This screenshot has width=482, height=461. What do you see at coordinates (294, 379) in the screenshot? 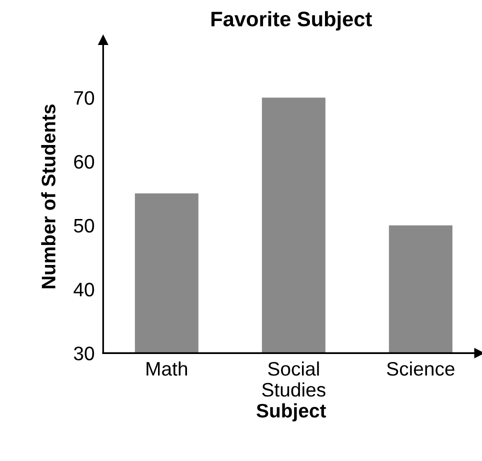
I see `x-tick-label: Social Studies` at bounding box center [294, 379].